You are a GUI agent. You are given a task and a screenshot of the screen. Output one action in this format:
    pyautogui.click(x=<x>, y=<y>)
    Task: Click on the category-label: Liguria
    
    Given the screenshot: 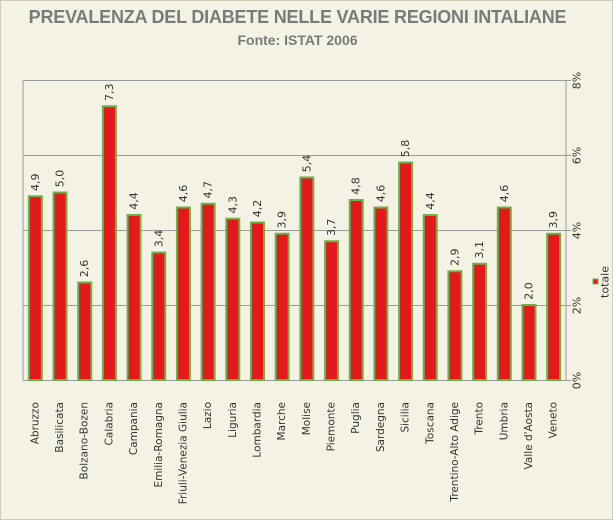 What is the action you would take?
    pyautogui.click(x=233, y=420)
    